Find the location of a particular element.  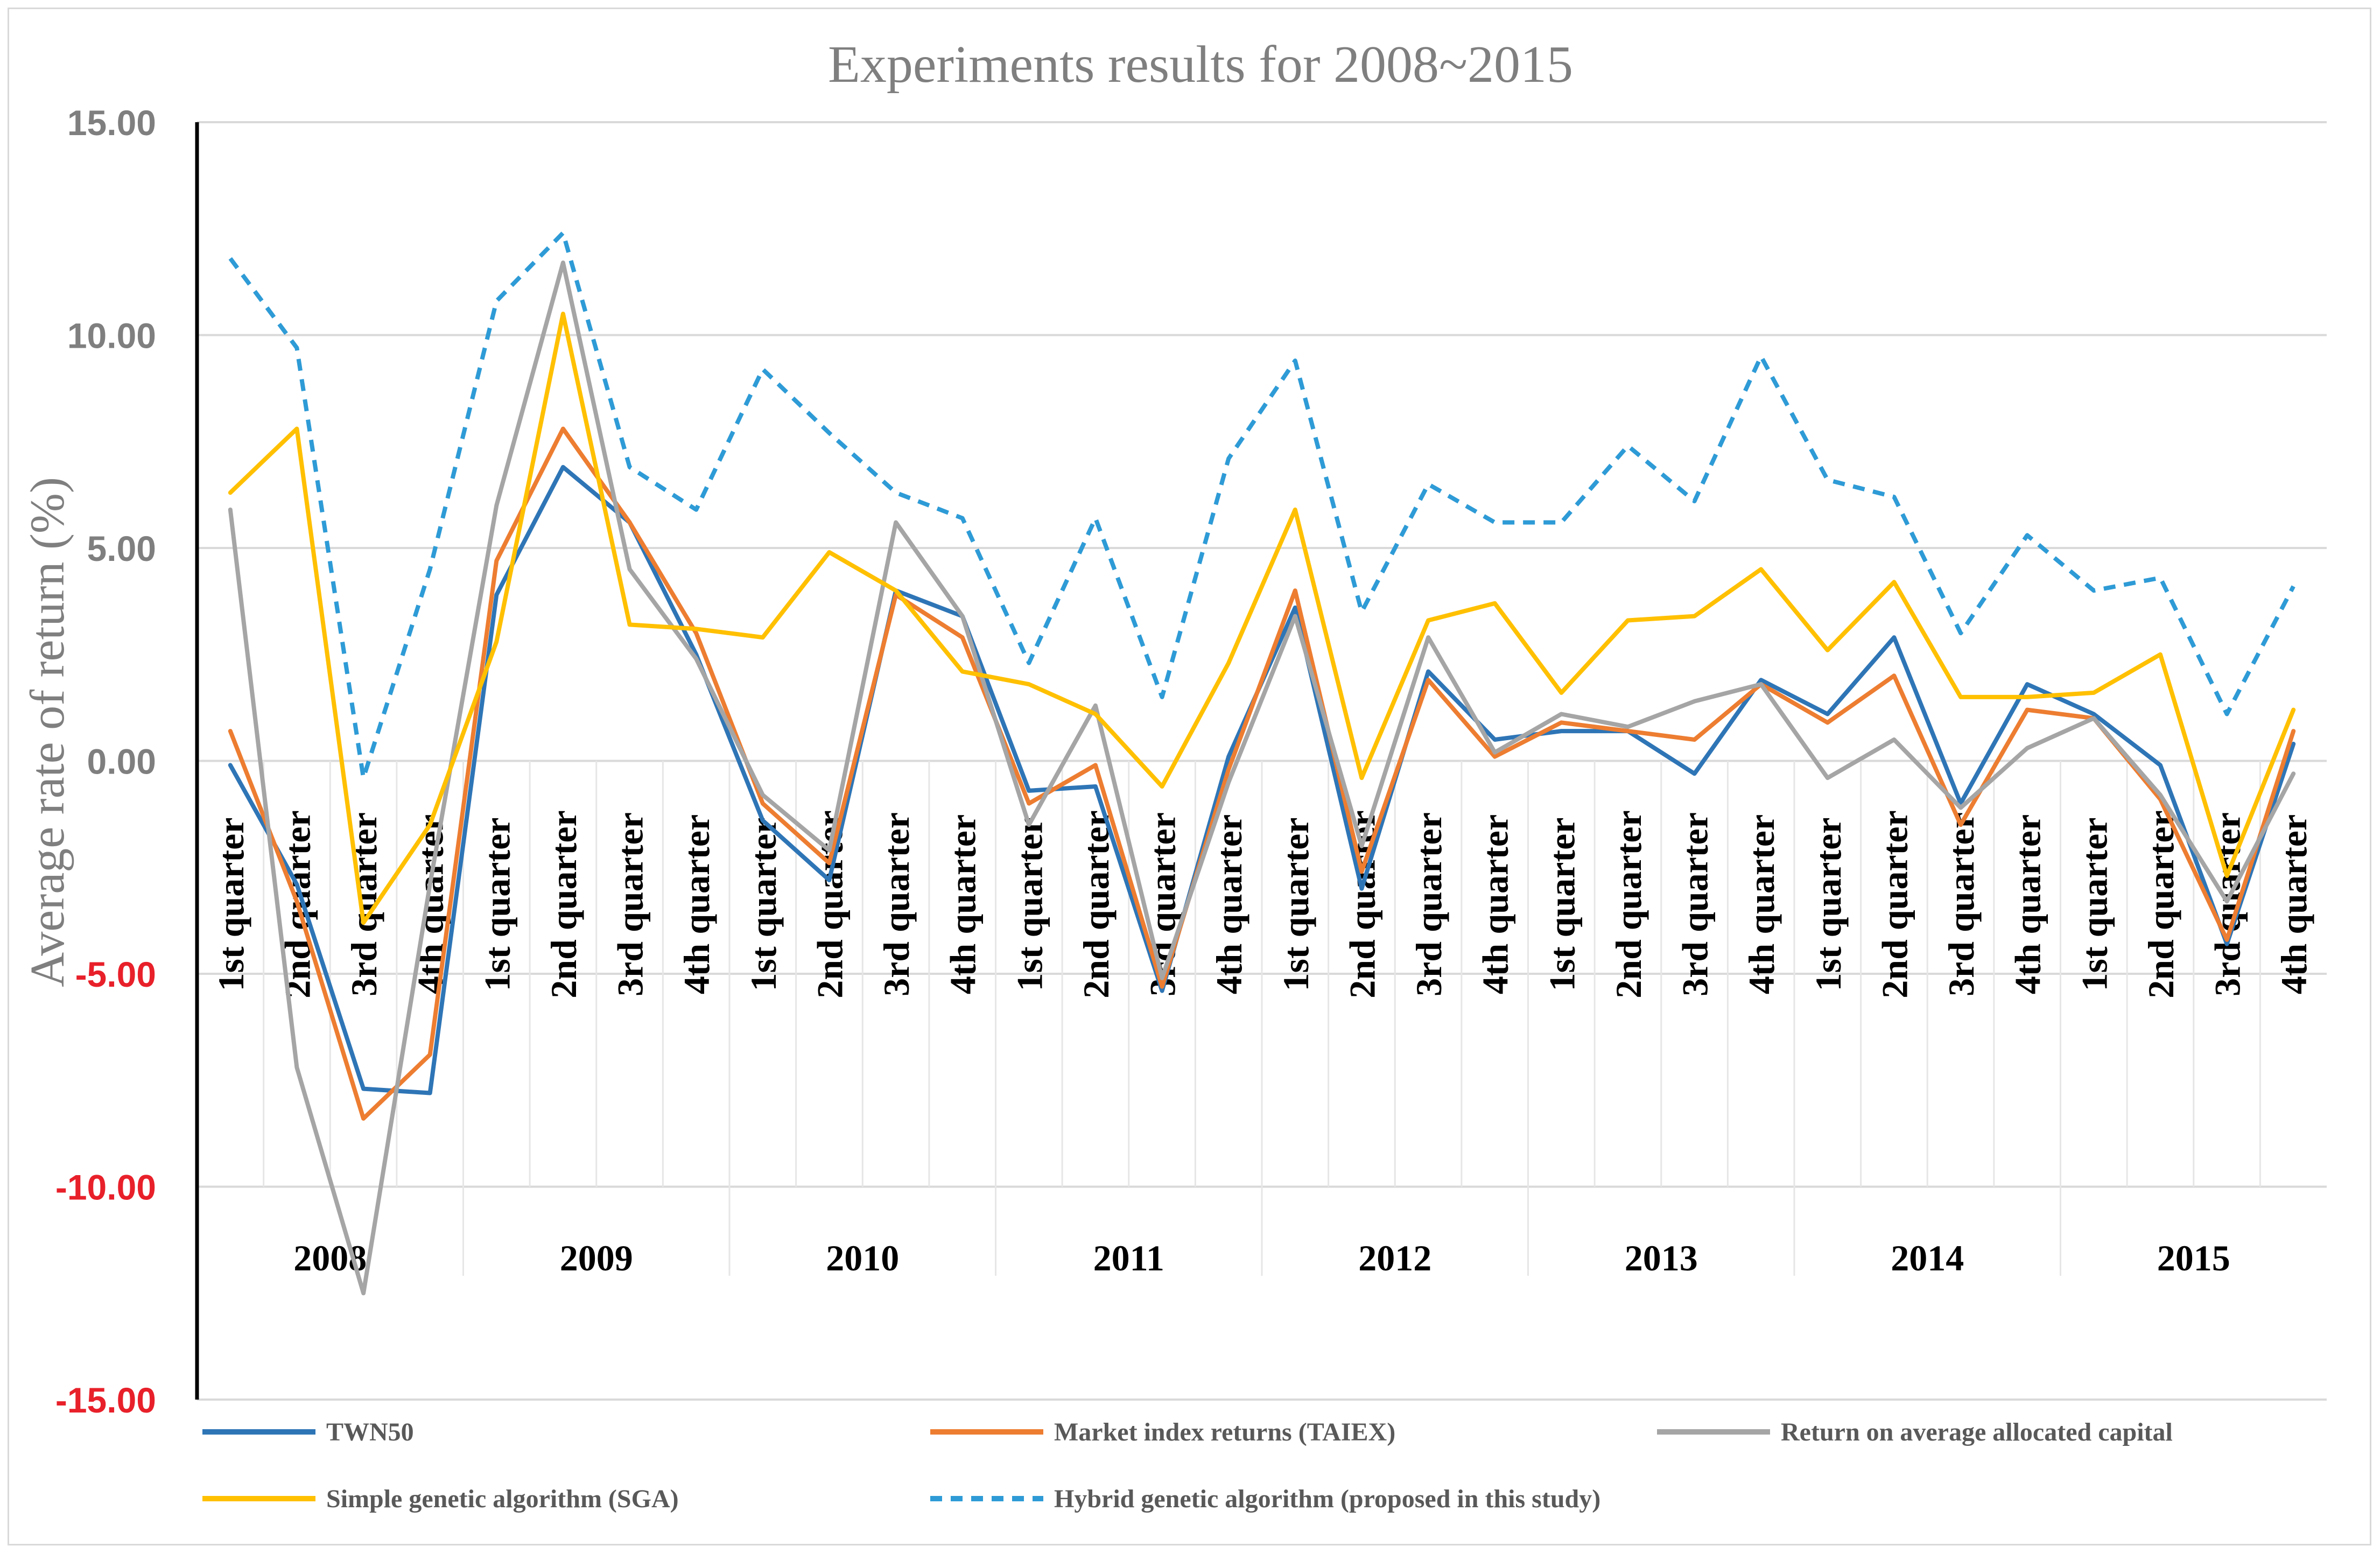

year-label: 2009 is located at coordinates (597, 1258).